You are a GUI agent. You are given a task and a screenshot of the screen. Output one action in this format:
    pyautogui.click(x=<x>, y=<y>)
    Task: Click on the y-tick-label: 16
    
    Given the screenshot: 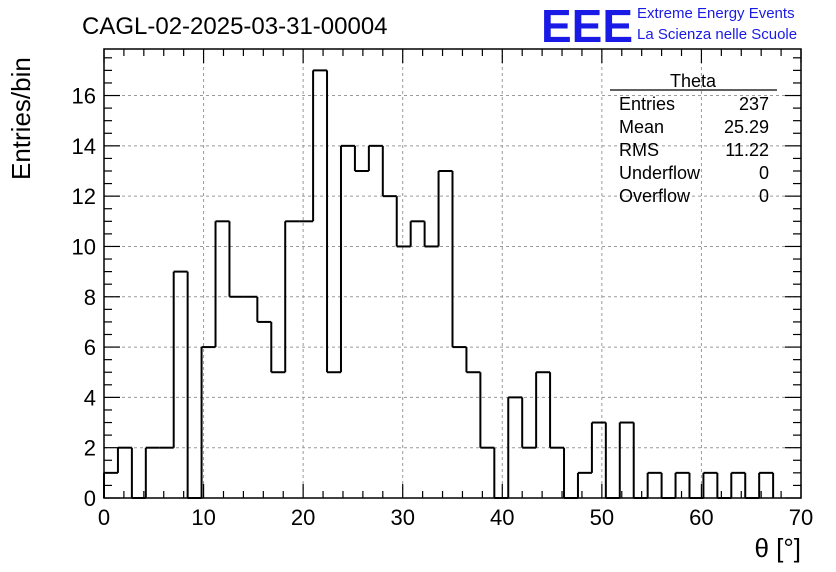 What is the action you would take?
    pyautogui.click(x=84, y=96)
    